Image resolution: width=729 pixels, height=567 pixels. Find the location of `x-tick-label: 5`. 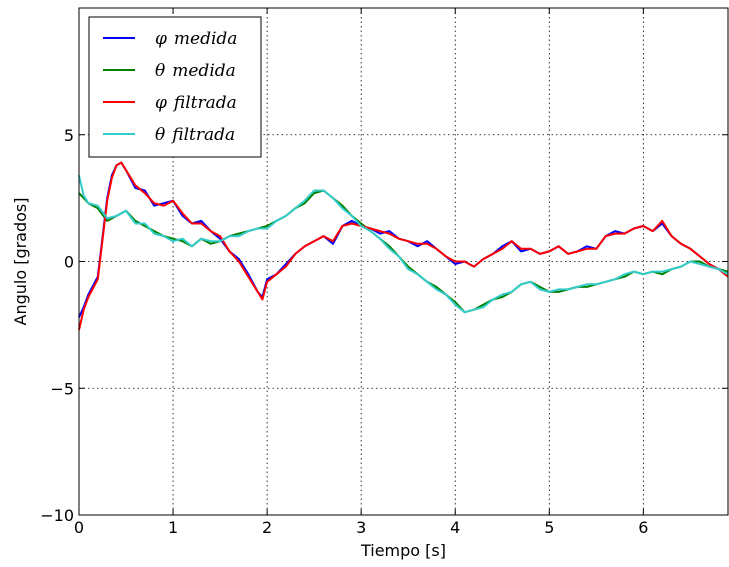

x-tick-label: 5 is located at coordinates (549, 527).